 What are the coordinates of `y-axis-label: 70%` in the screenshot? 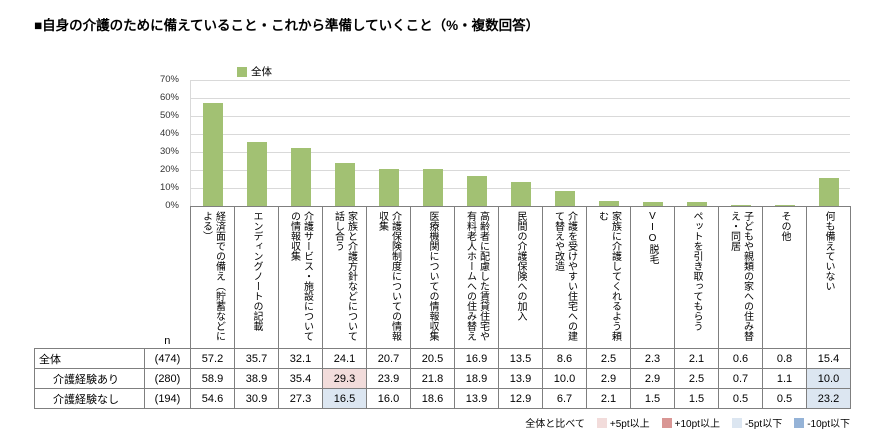 It's located at (169, 79).